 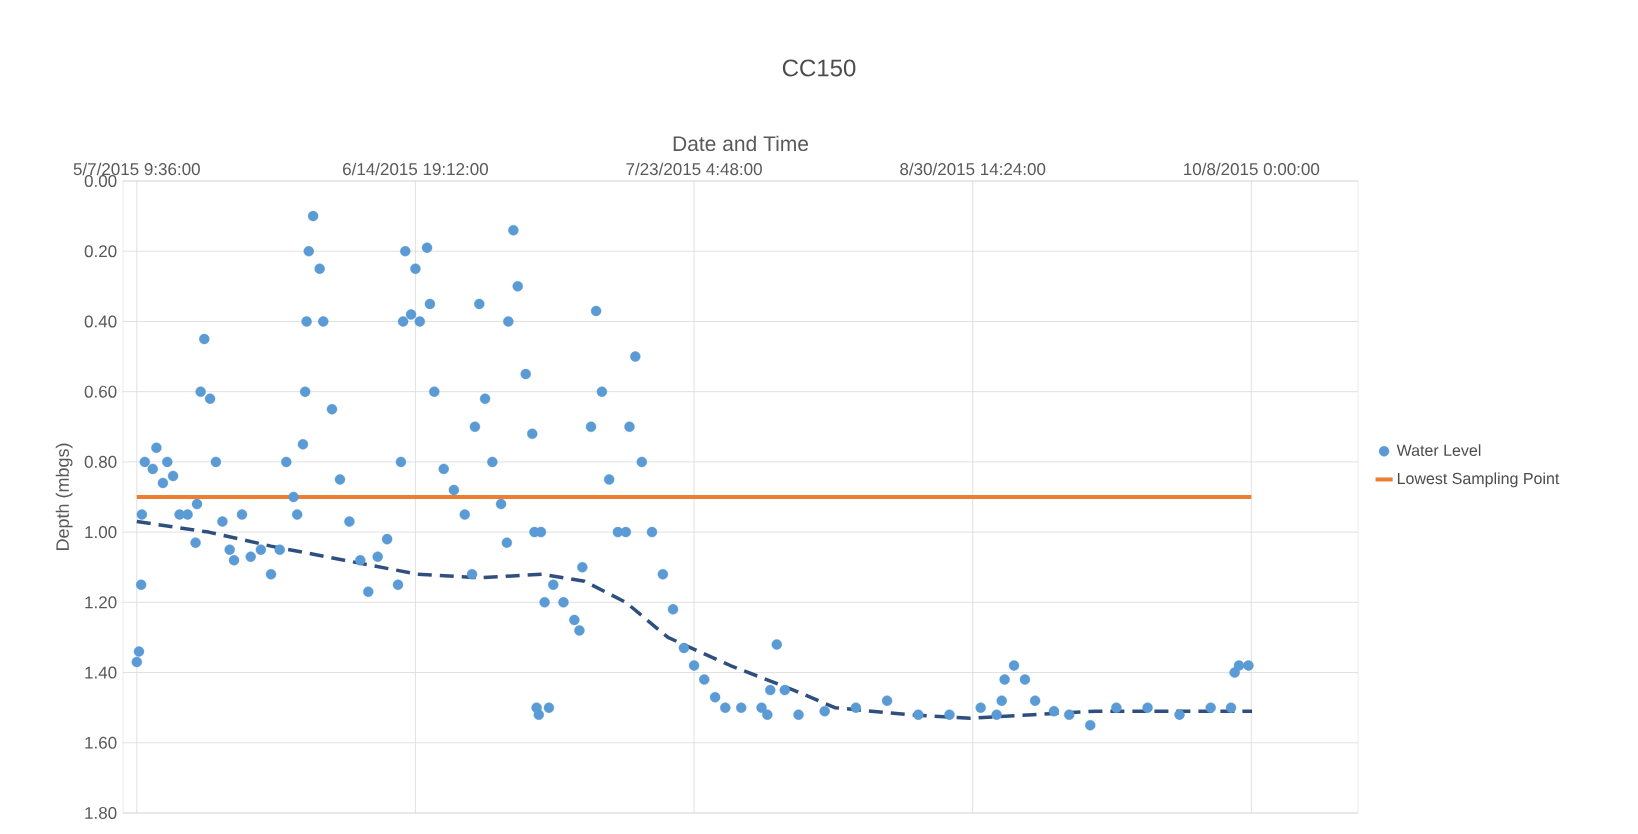 What do you see at coordinates (694, 169) in the screenshot?
I see `x-tick-label: 7/23/2015 4:48:00` at bounding box center [694, 169].